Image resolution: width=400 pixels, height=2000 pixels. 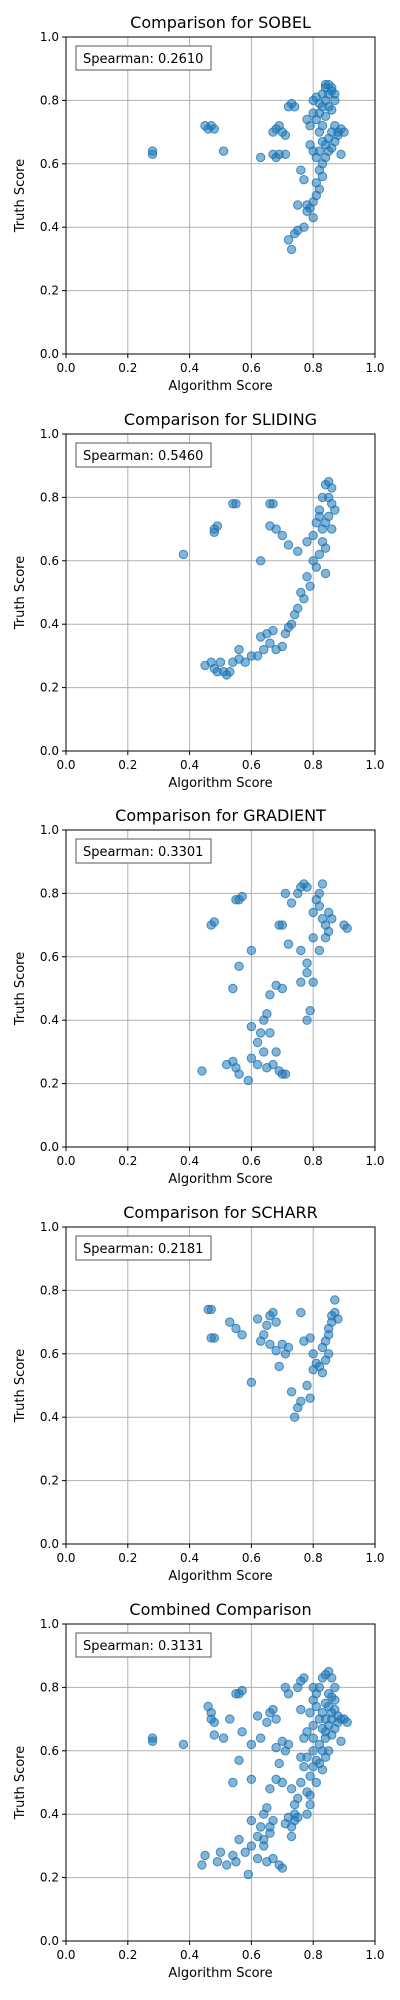 What do you see at coordinates (220, 1782) in the screenshot?
I see `plot-frame` at bounding box center [220, 1782].